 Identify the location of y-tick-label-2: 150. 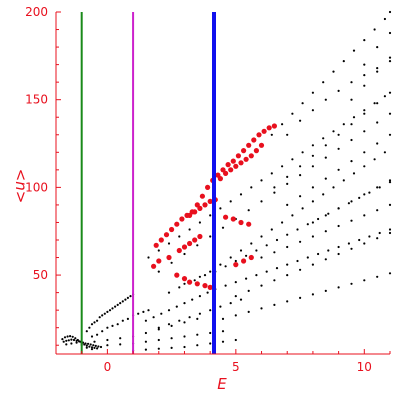
(36, 100).